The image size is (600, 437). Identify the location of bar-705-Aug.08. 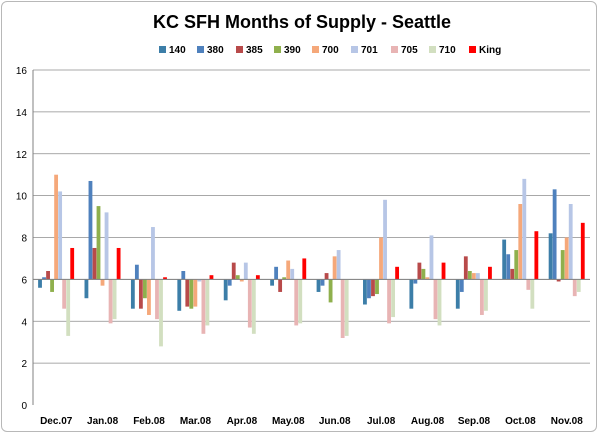
(435, 299).